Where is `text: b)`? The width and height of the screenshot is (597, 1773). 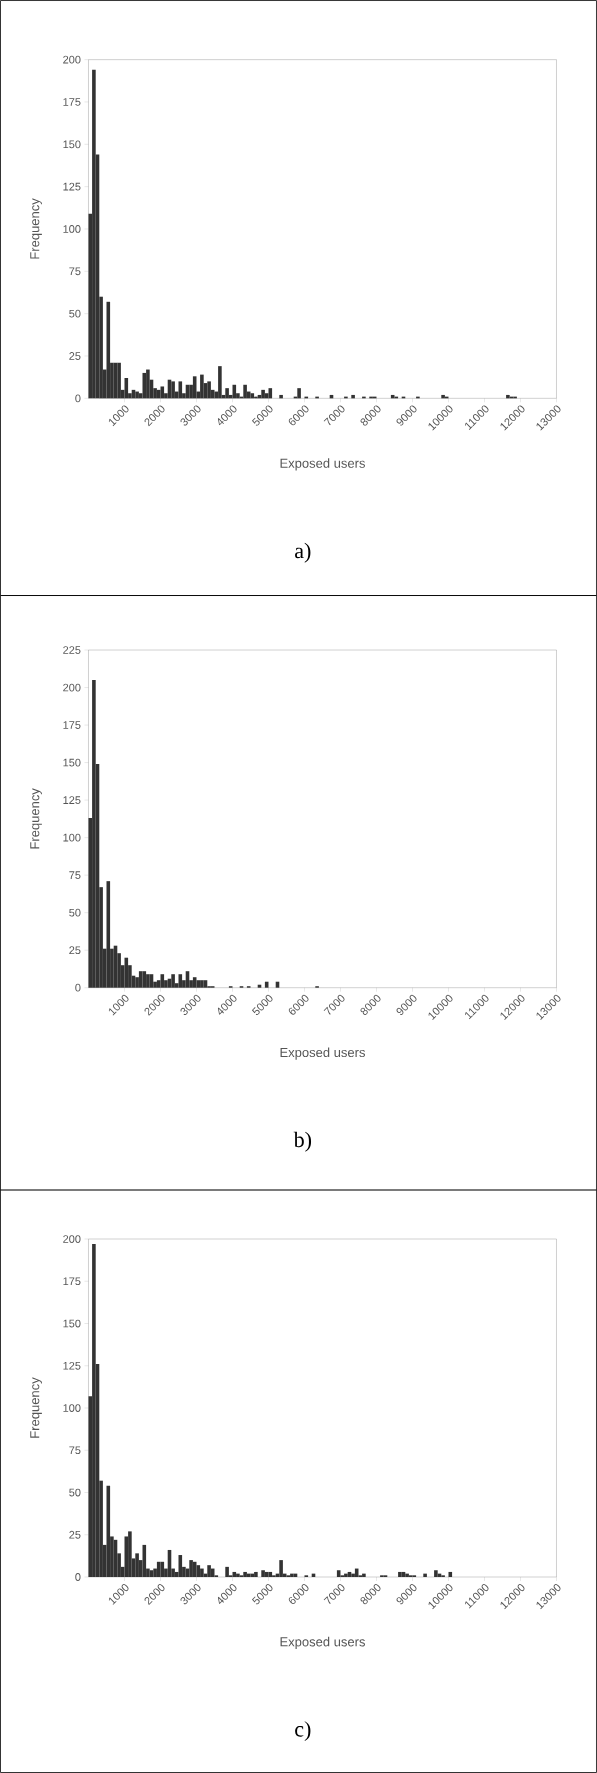
text: b) is located at coordinates (302, 1141).